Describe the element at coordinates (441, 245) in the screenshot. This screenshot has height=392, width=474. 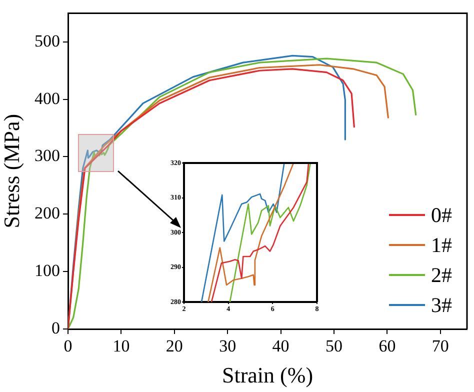
I see `legend-label: 1#` at that location.